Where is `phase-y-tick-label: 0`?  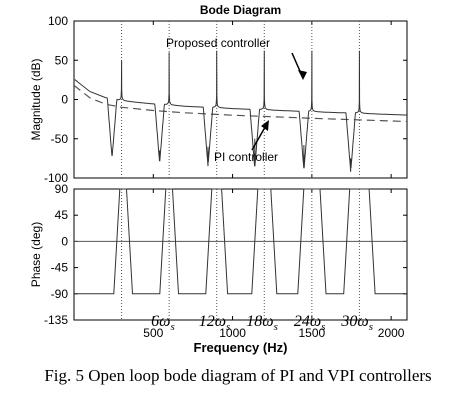
phase-y-tick-label: 0 is located at coordinates (64, 241).